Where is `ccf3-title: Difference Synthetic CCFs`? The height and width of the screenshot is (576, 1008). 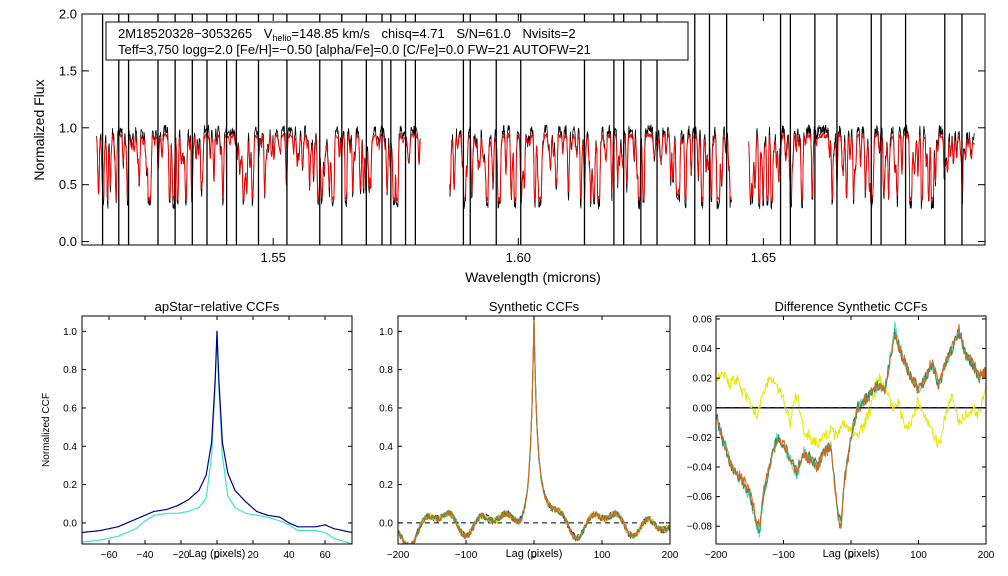 ccf3-title: Difference Synthetic CCFs is located at coordinates (851, 306).